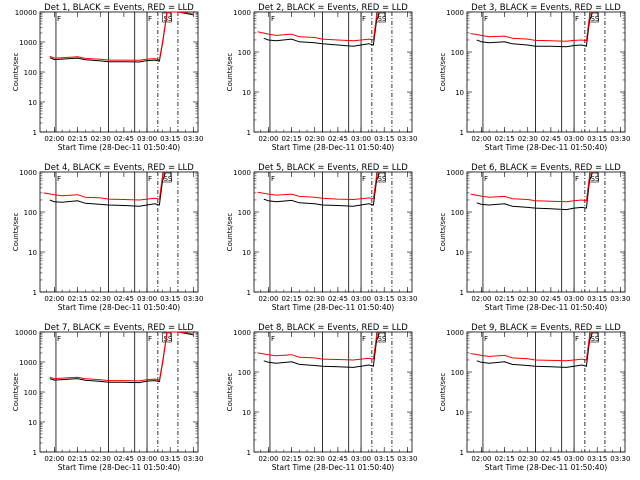 Image resolution: width=640 pixels, height=480 pixels. Describe the element at coordinates (333, 8) in the screenshot. I see `panel-title: Det 2, BLACK = Events, RED = LLD` at that location.